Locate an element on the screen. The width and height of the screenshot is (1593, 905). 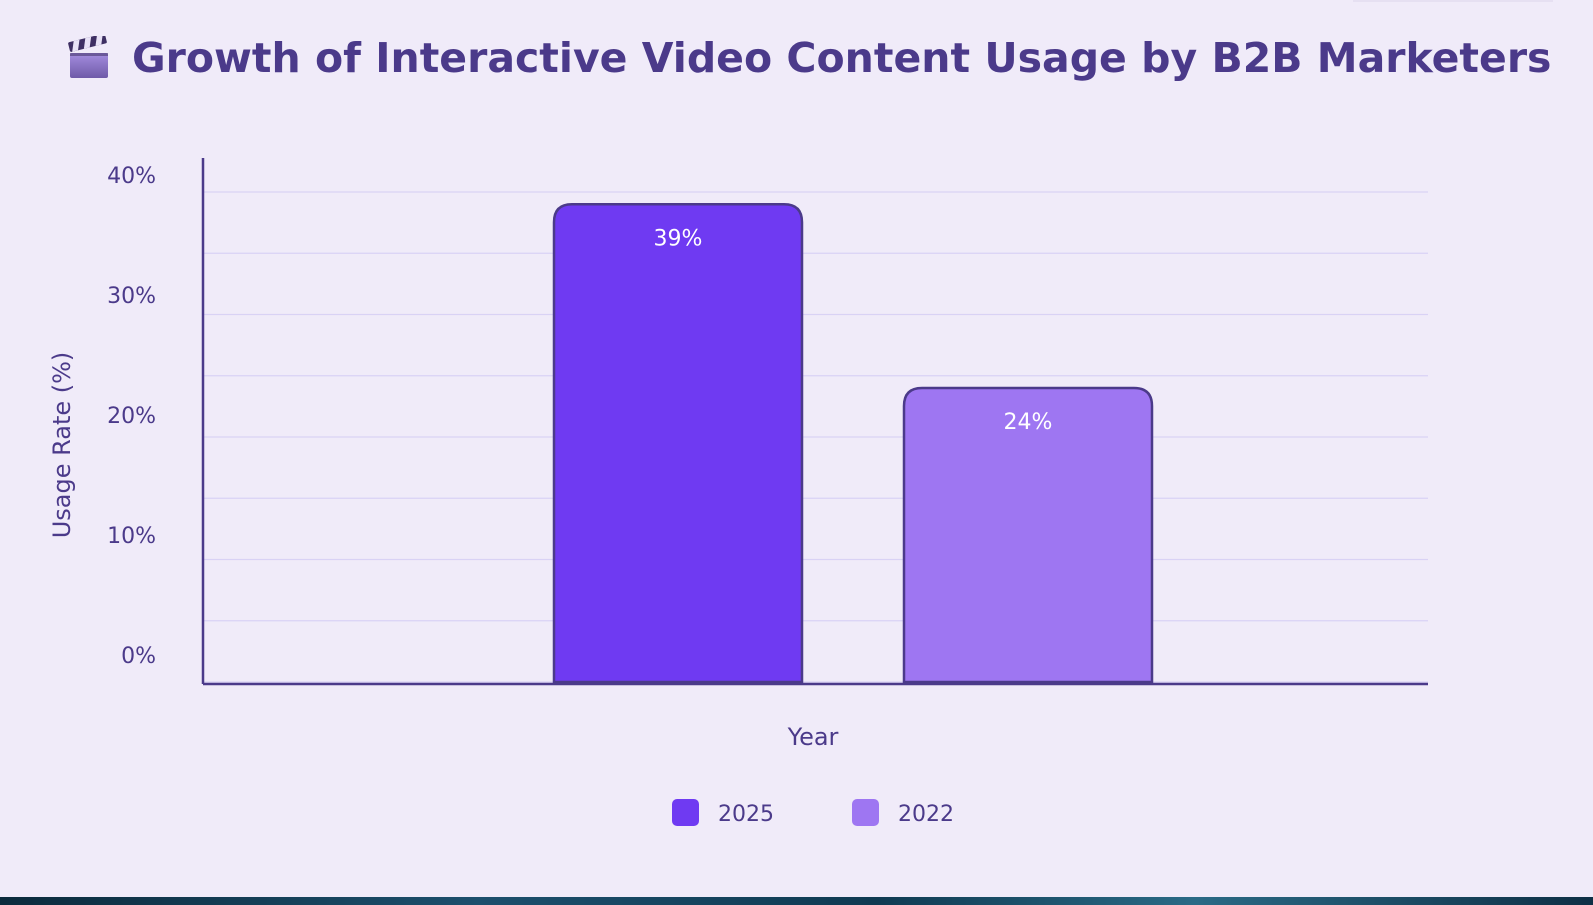
y-axis-label: Usage Rate (%) is located at coordinates (62, 445).